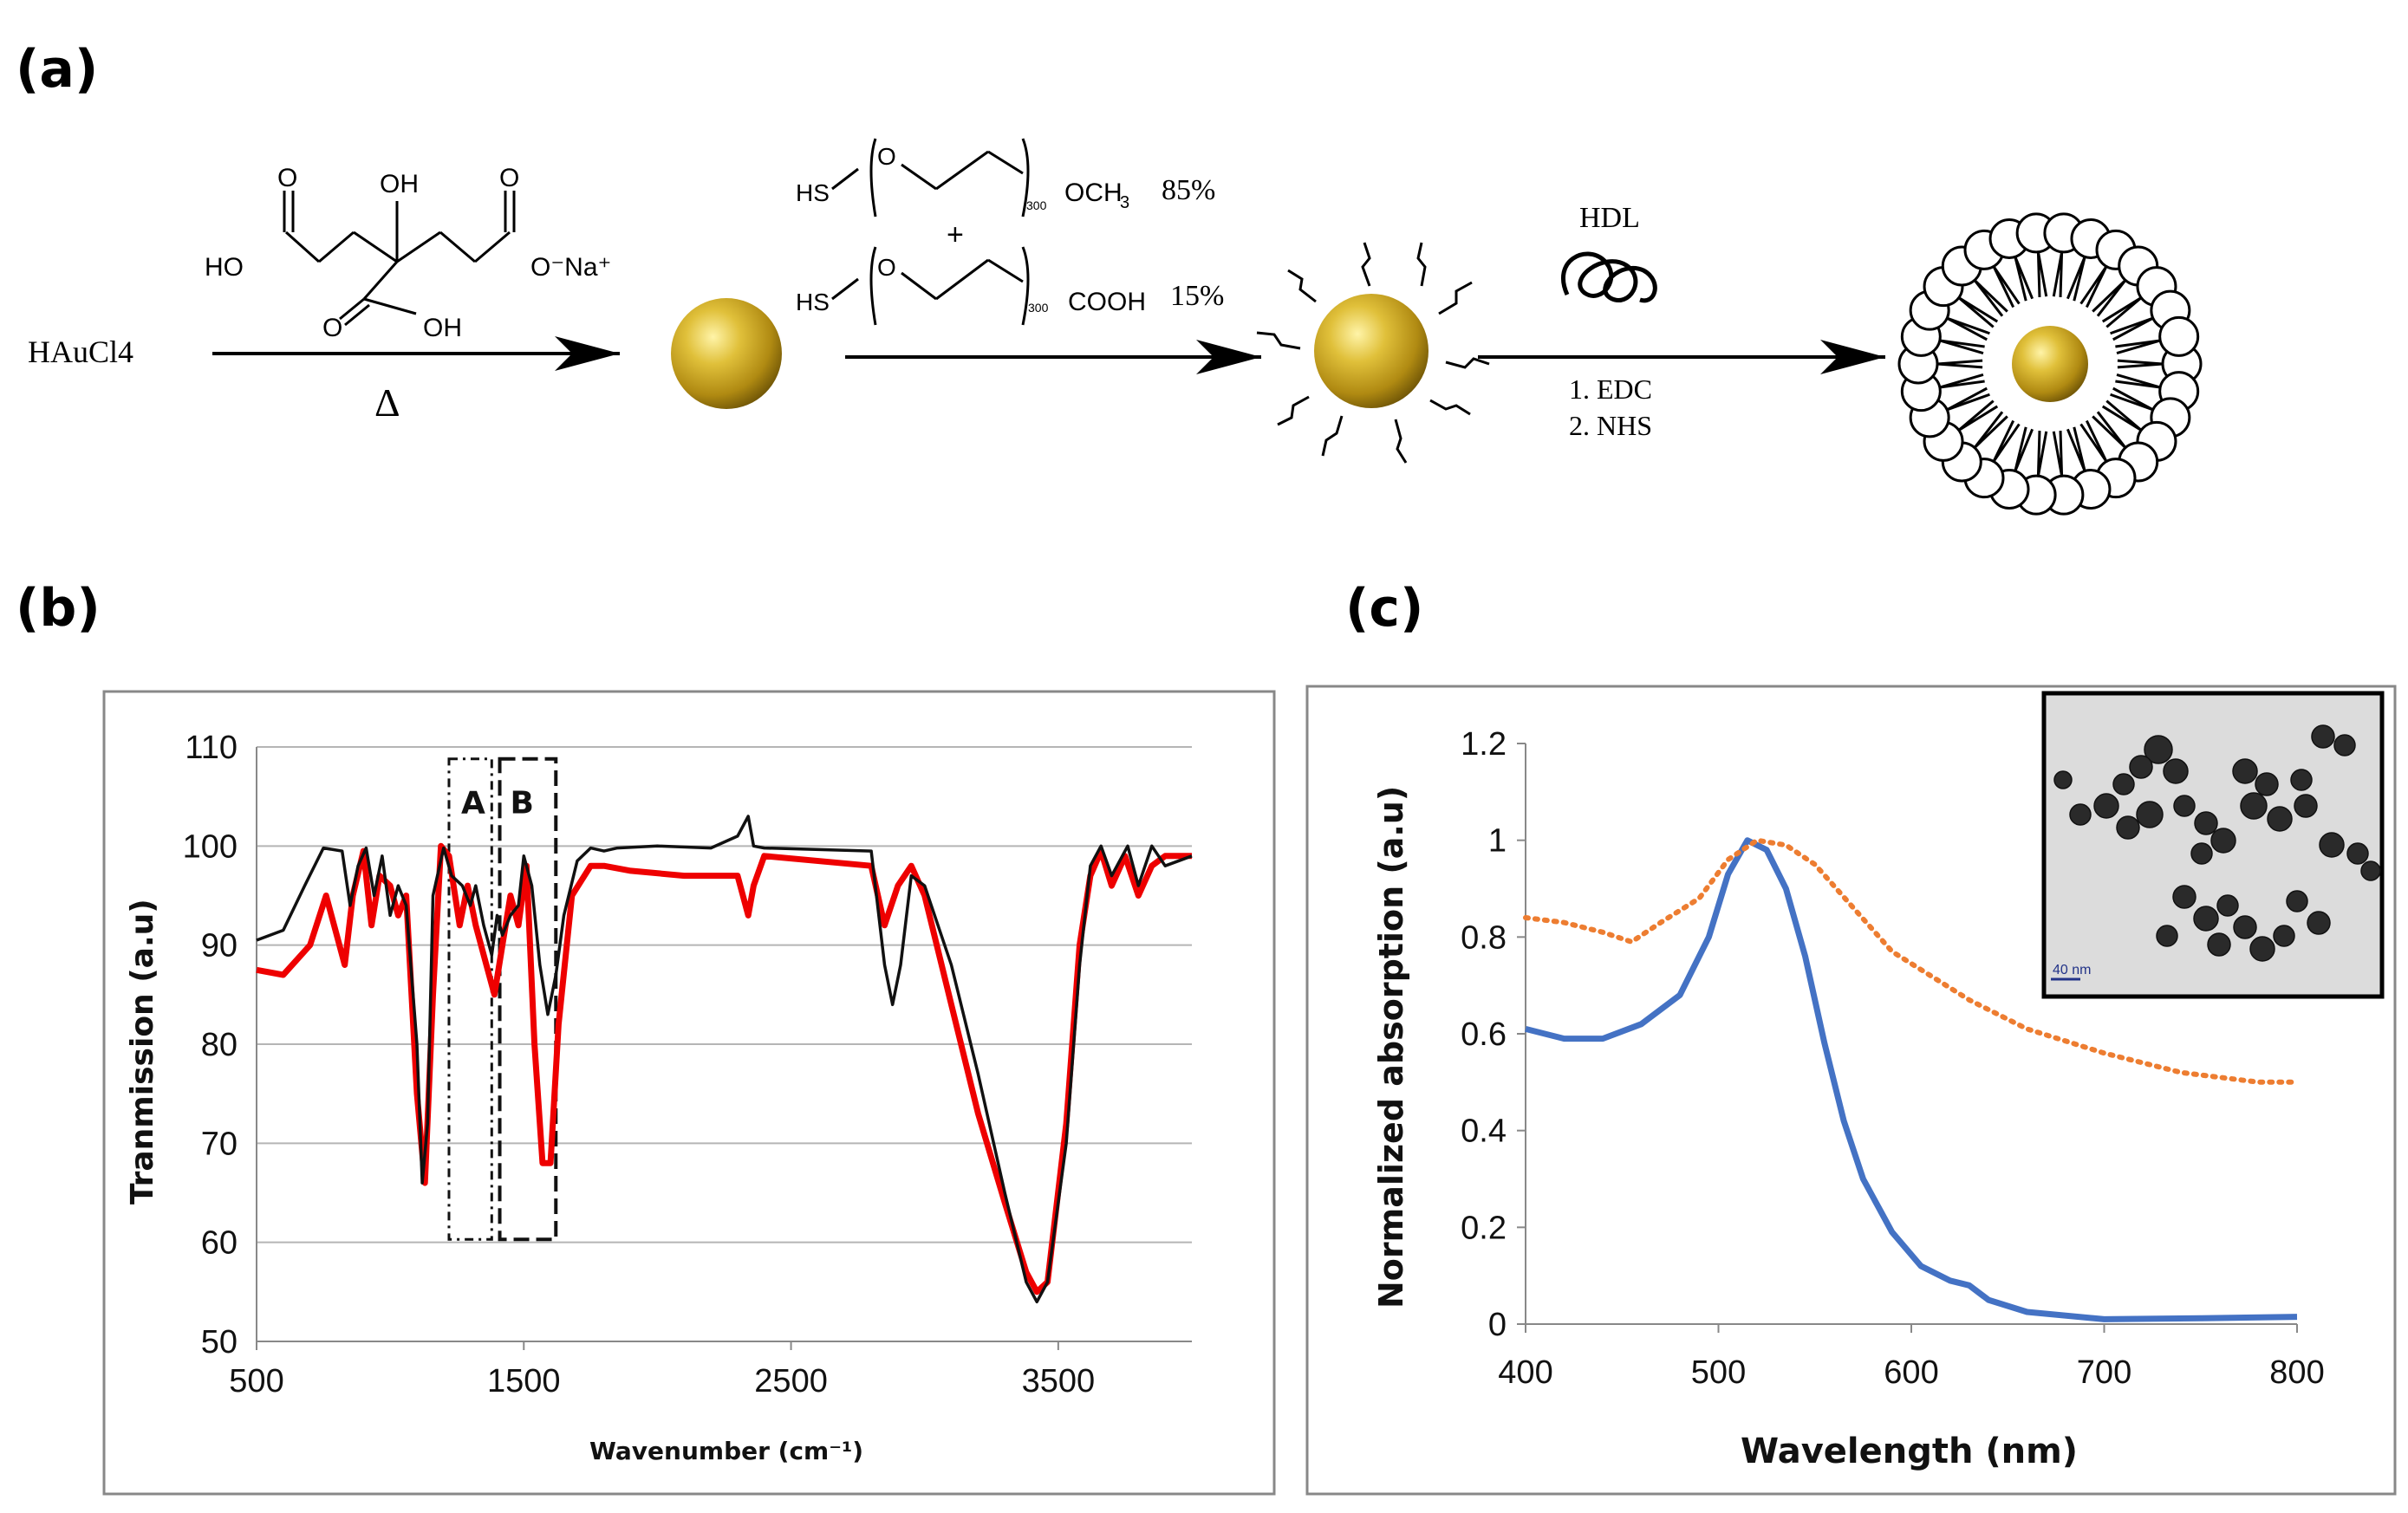  What do you see at coordinates (442, 328) in the screenshot?
I see `citrate-oh-bottom: OH` at bounding box center [442, 328].